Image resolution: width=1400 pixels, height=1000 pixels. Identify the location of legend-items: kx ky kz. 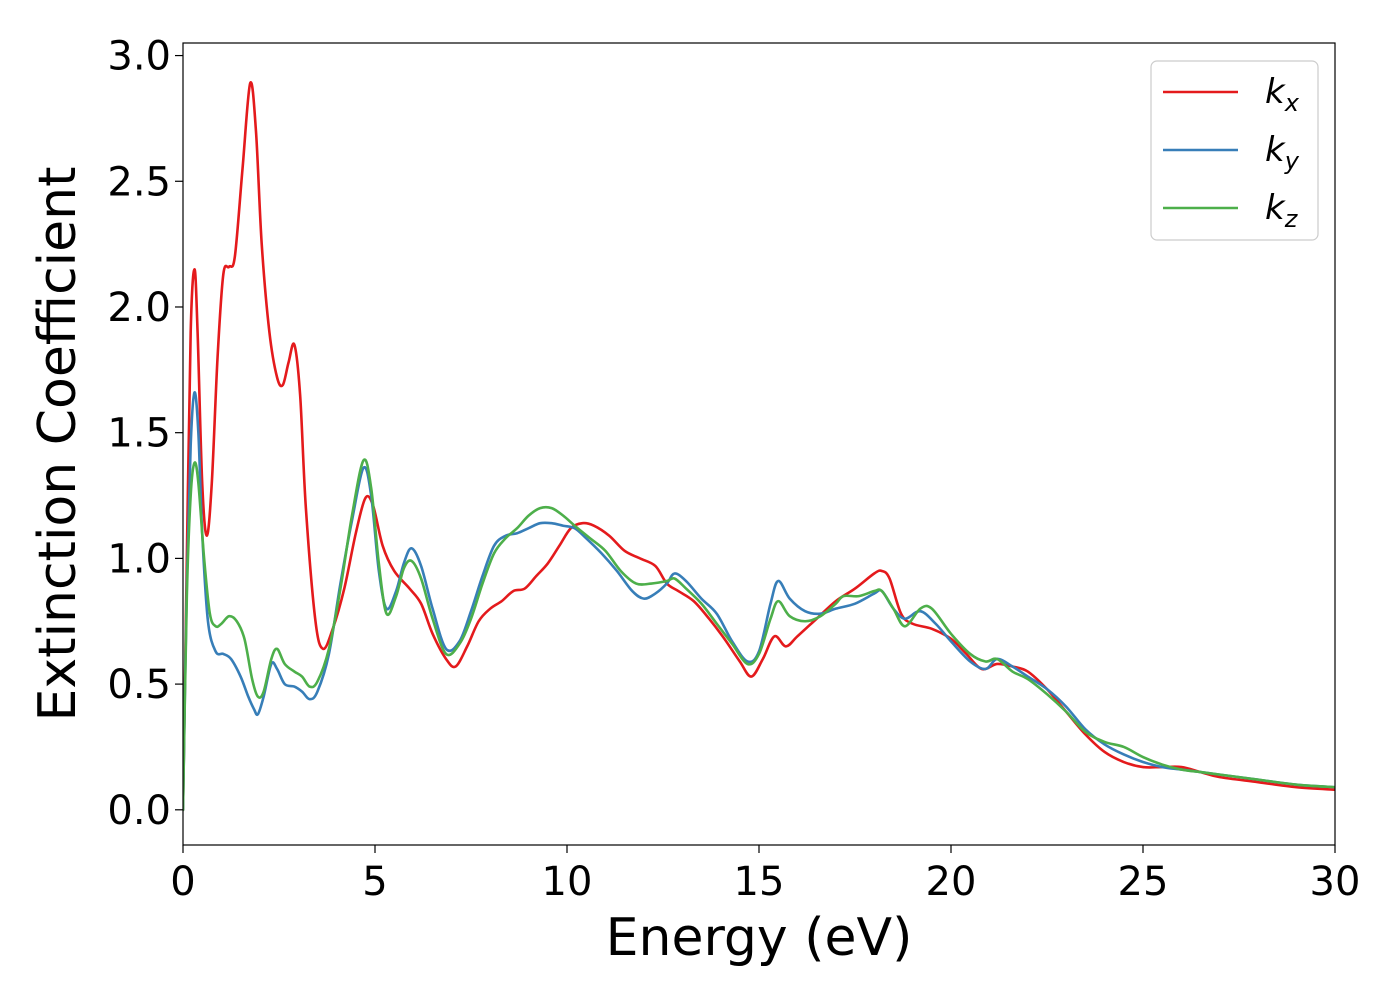
(1231, 152).